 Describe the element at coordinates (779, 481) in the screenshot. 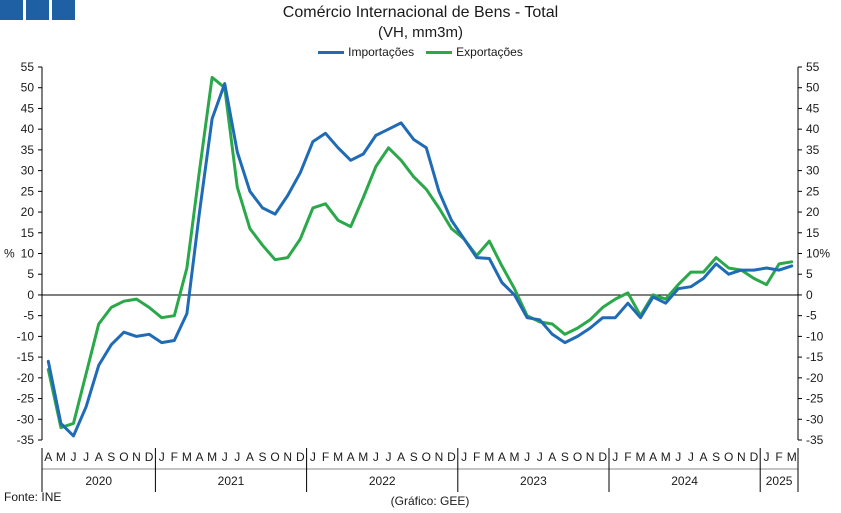

I see `x-year-label: 2025` at that location.